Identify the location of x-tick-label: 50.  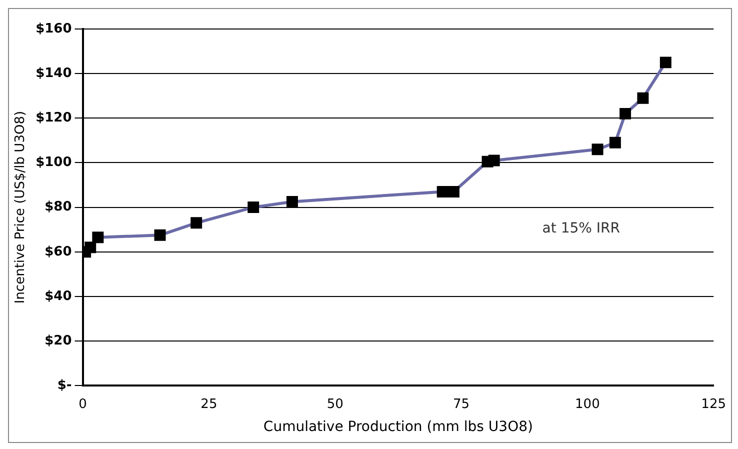
(335, 404).